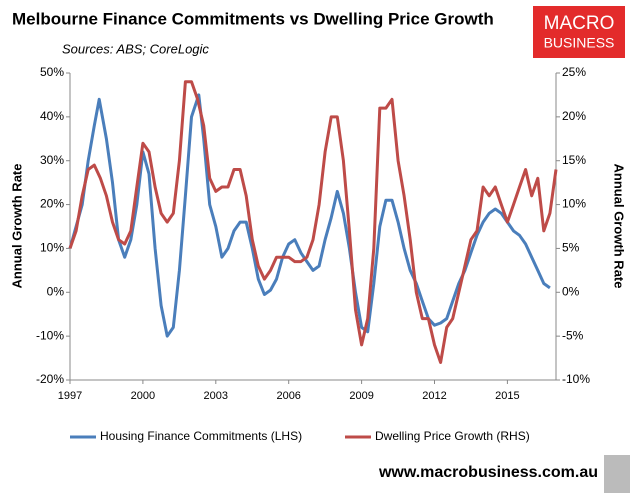 This screenshot has height=499, width=634. What do you see at coordinates (143, 396) in the screenshot?
I see `x-tick-label: 2000` at bounding box center [143, 396].